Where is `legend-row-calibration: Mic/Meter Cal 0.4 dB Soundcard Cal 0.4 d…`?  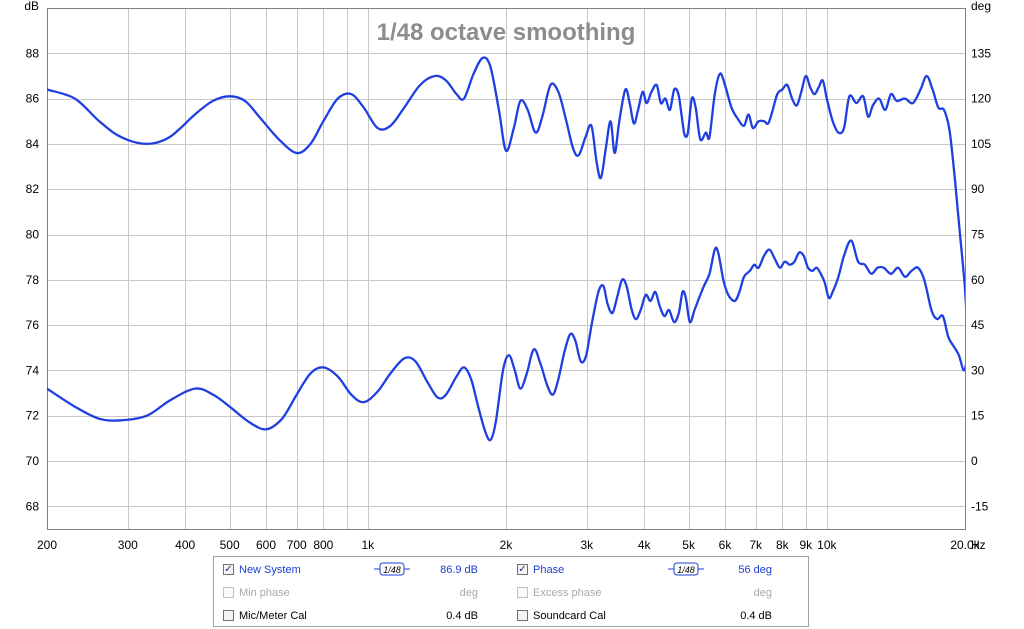
legend-row-calibration: Mic/Meter Cal 0.4 dB Soundcard Cal 0.4 d… is located at coordinates (511, 617).